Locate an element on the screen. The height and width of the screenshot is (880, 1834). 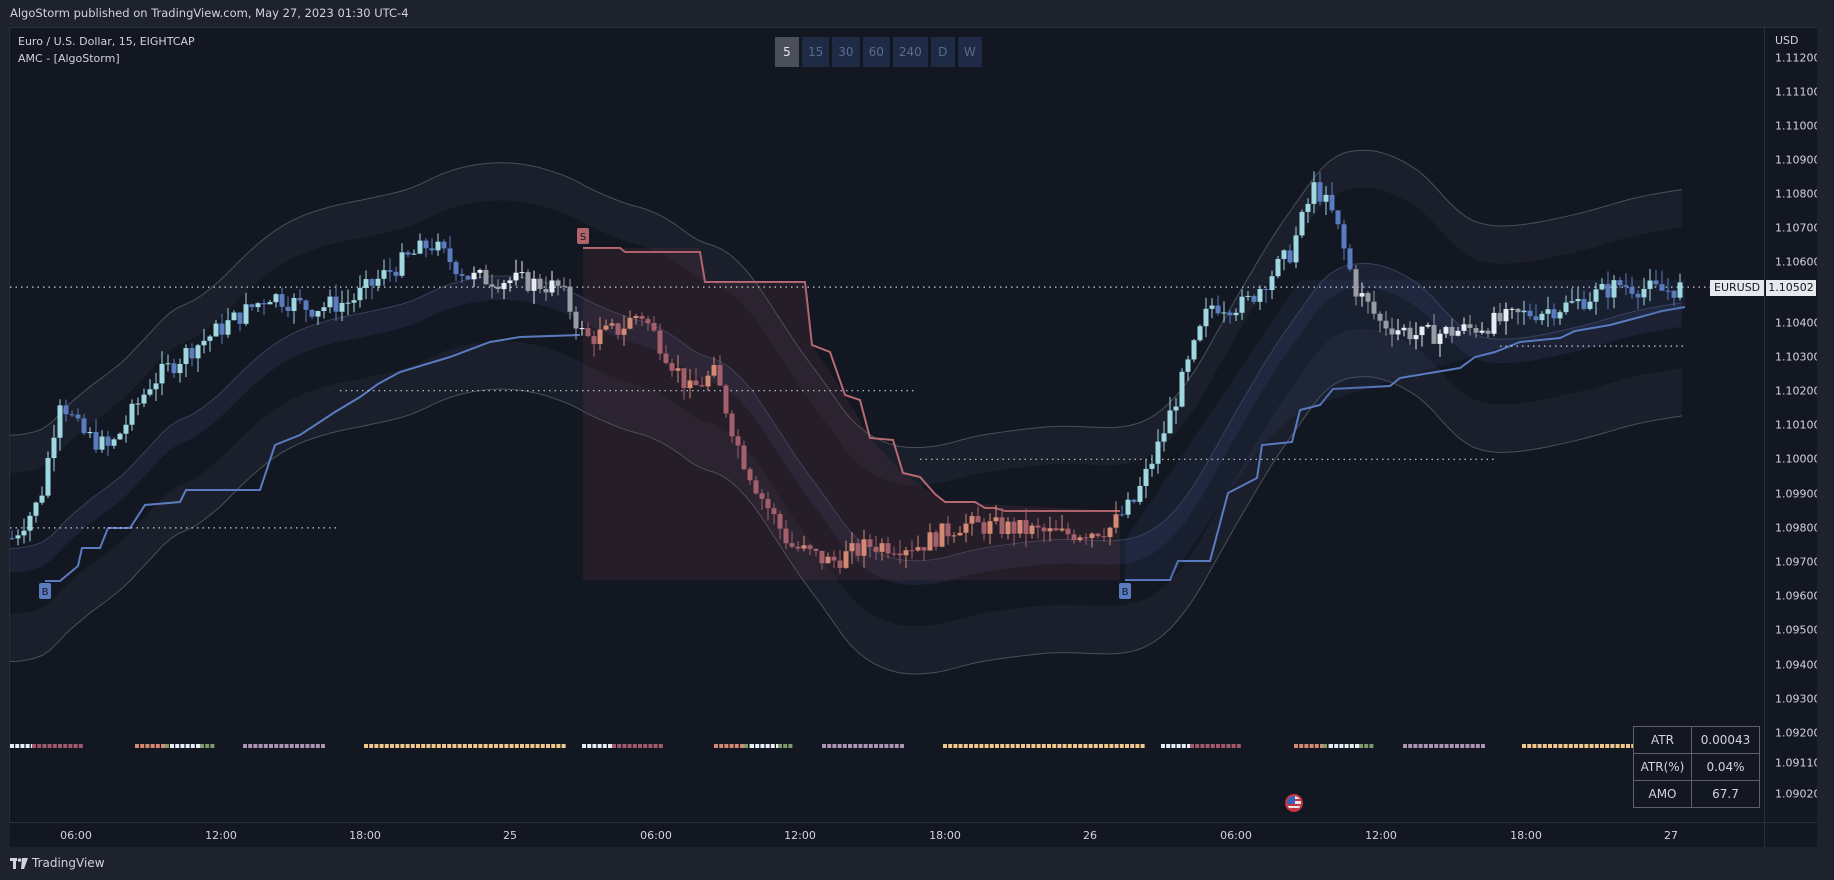
timeframe-60-button: 60 is located at coordinates (876, 52).